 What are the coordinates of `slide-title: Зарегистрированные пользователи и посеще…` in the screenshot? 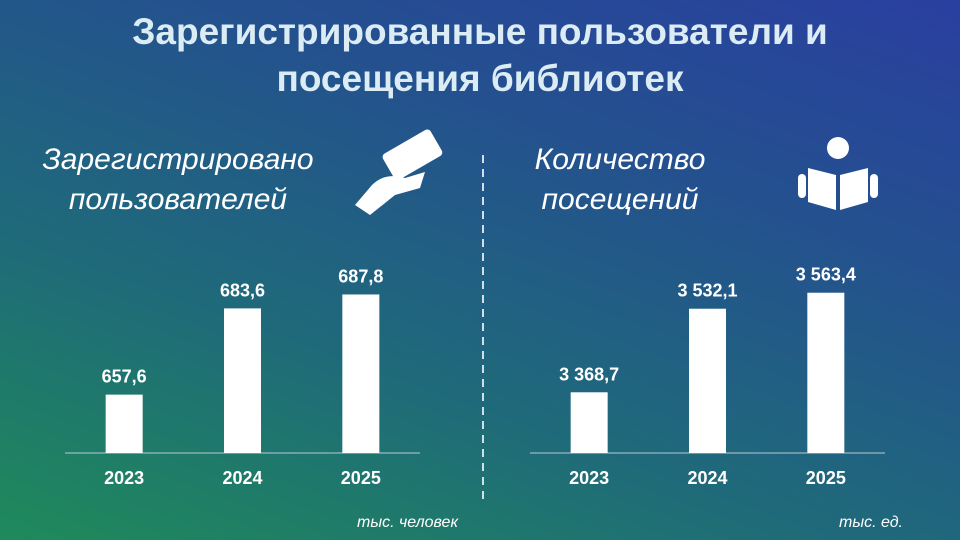 It's located at (480, 55).